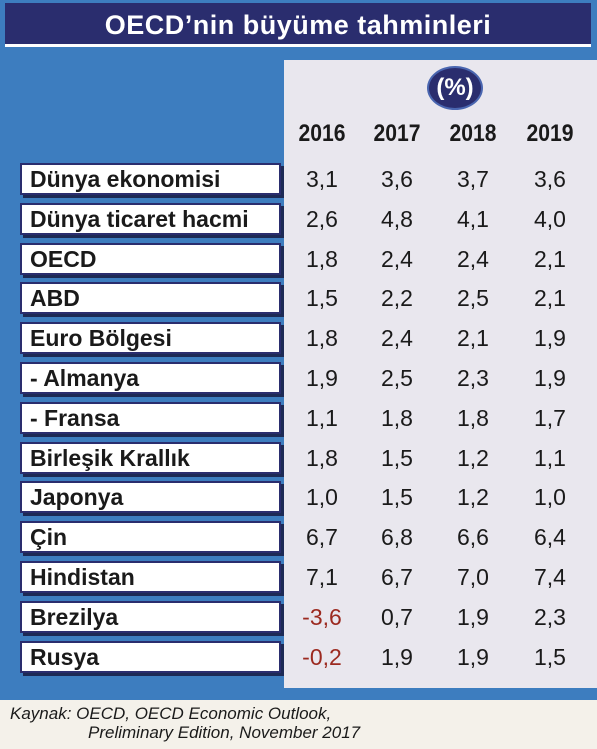 Image resolution: width=597 pixels, height=749 pixels. Describe the element at coordinates (473, 577) in the screenshot. I see `table-cell: 7,0` at that location.